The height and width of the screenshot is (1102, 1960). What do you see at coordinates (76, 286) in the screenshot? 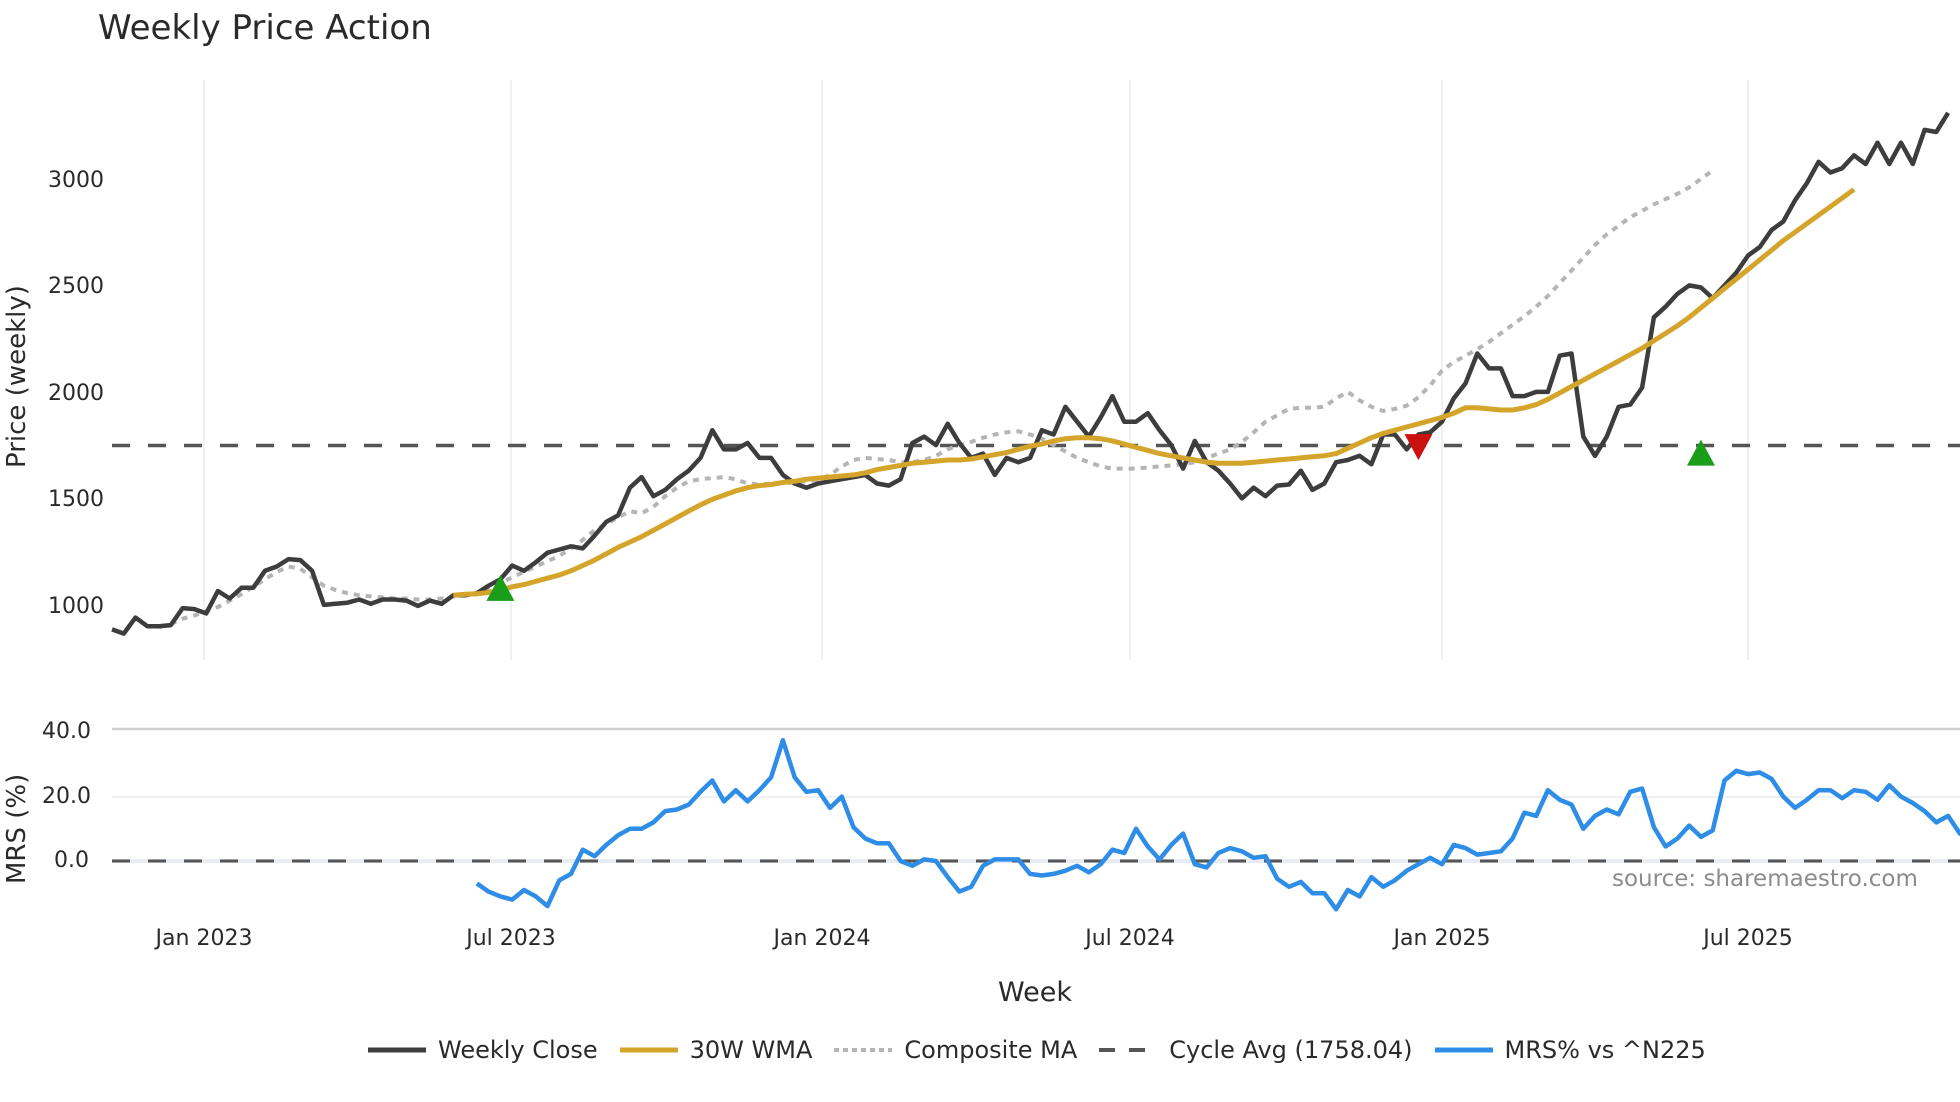
I see `price-y-tick: 2500` at bounding box center [76, 286].